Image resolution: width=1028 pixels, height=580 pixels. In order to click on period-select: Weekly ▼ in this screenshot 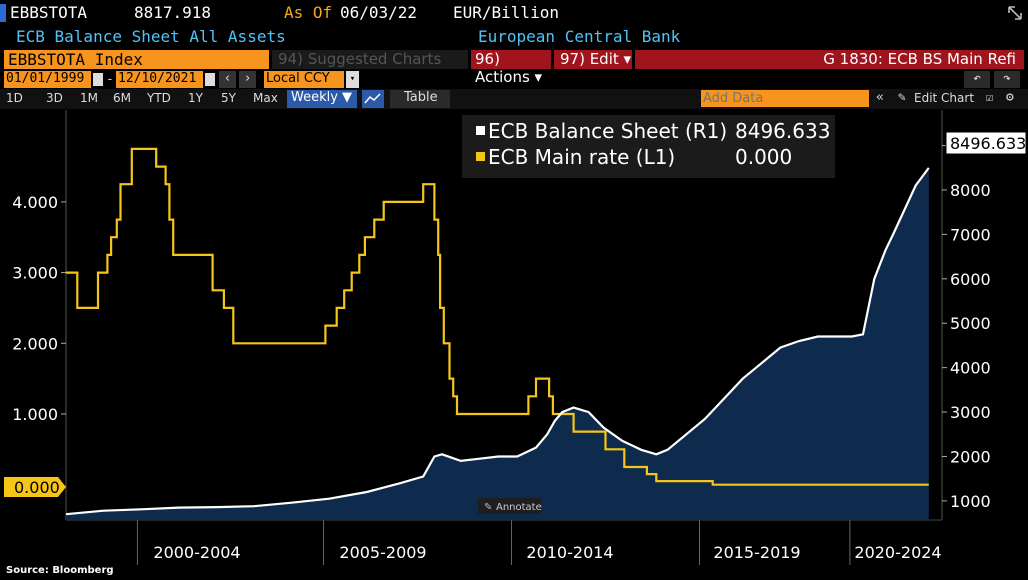, I will do `click(322, 99)`.